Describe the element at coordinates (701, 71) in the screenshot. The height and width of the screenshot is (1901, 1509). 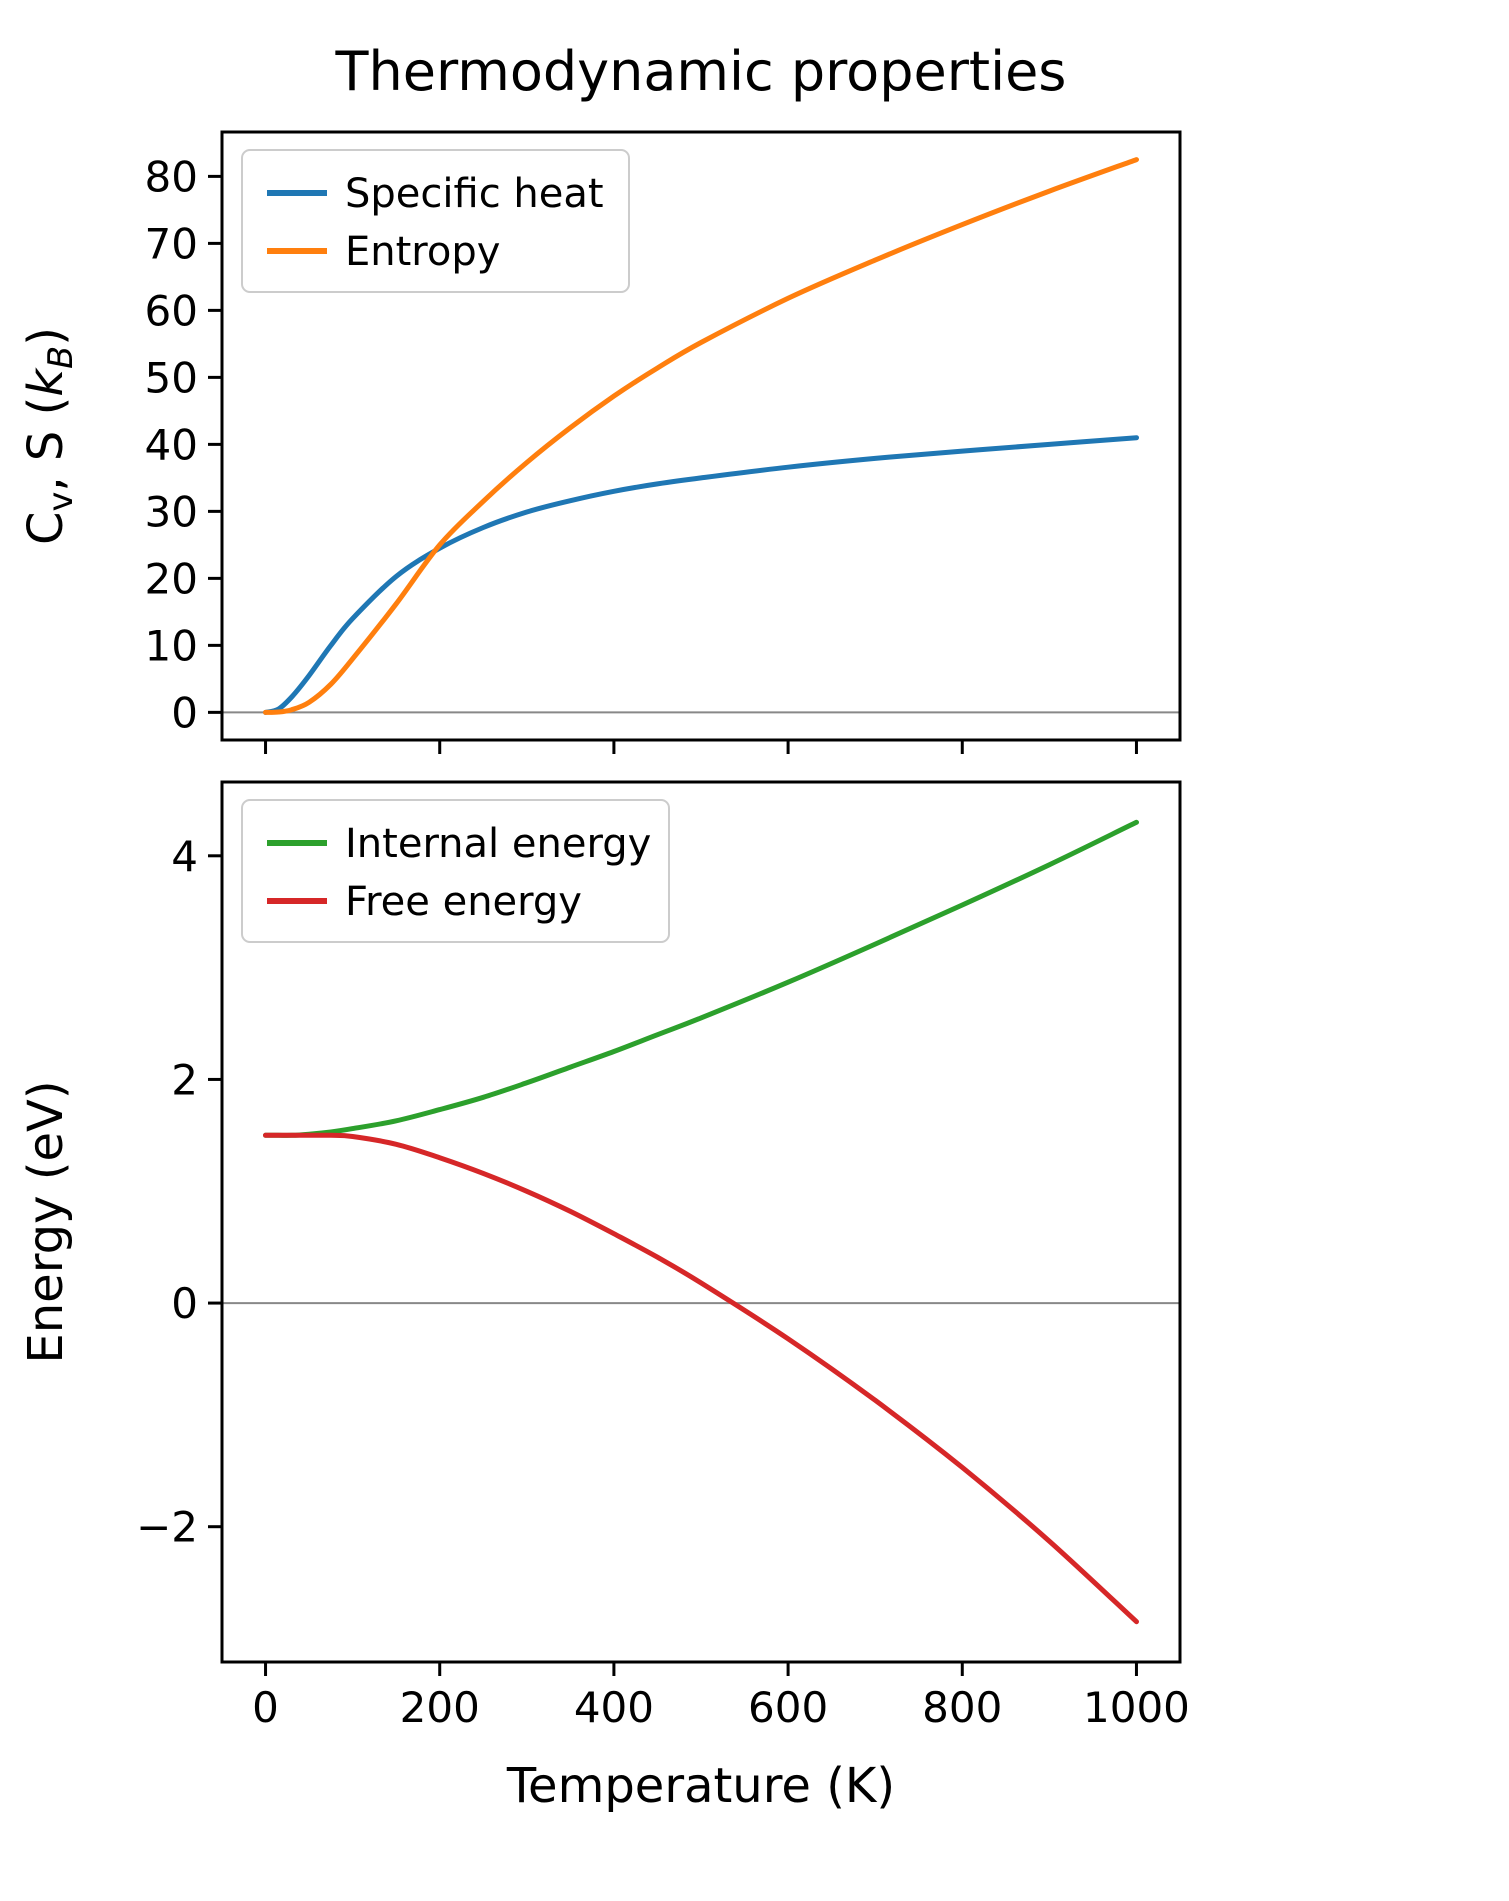
I see `chart-title: Thermodynamic properties` at that location.